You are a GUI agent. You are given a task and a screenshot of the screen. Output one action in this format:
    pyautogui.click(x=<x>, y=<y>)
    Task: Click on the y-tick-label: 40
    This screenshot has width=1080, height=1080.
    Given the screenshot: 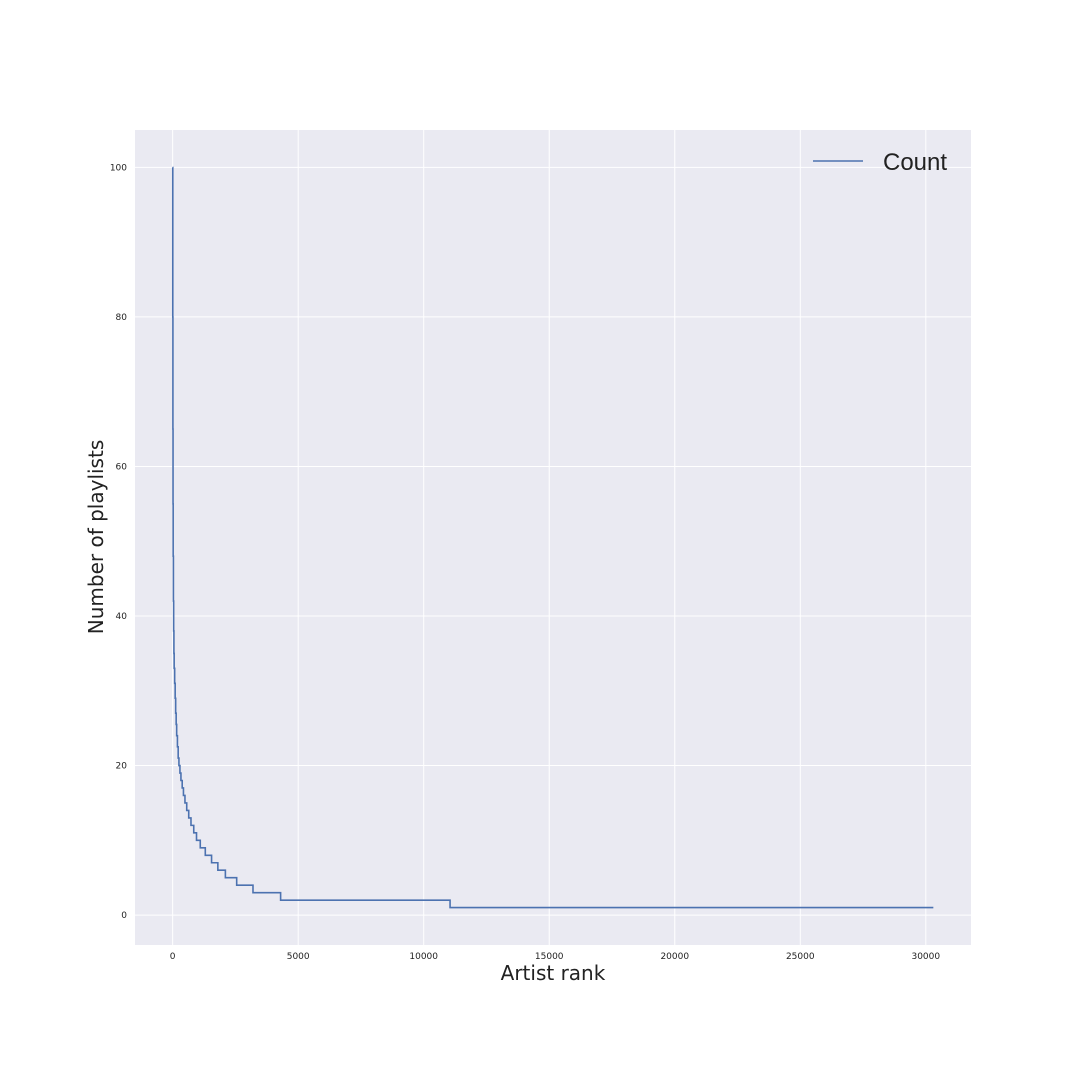 What is the action you would take?
    pyautogui.click(x=122, y=617)
    